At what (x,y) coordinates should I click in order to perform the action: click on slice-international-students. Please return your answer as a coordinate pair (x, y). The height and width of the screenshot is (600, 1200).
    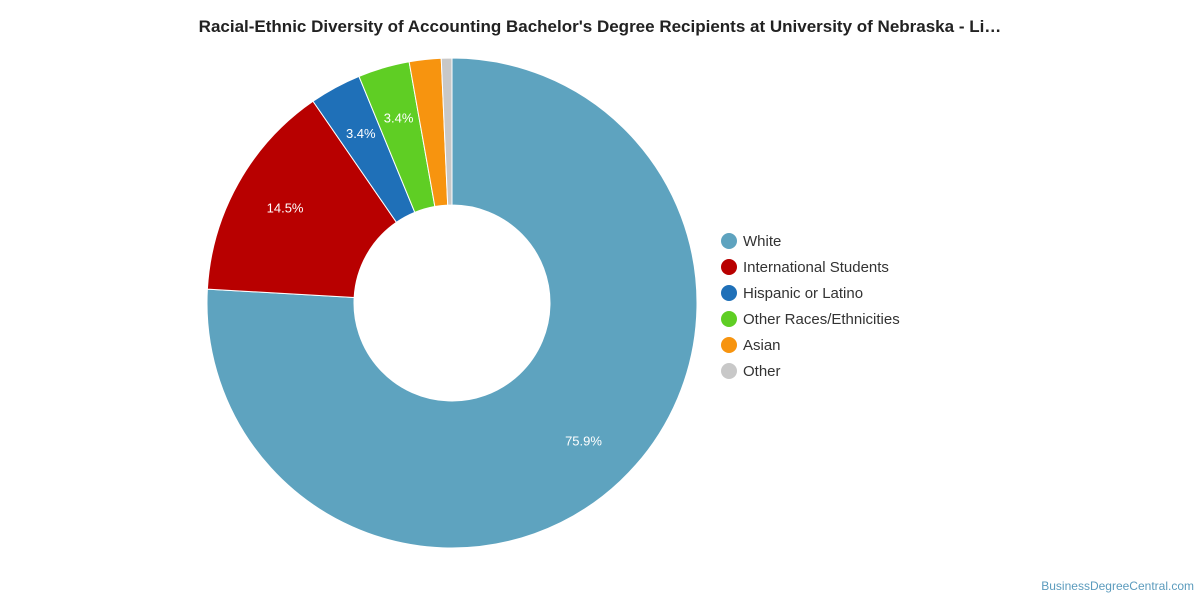
    Looking at the image, I should click on (302, 199).